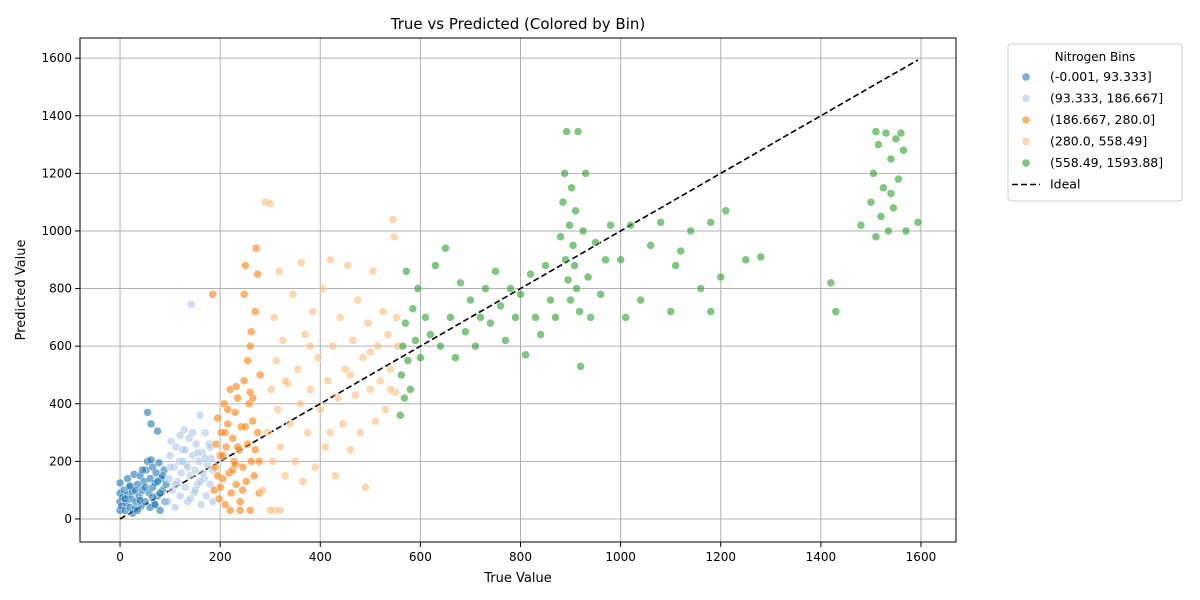 This screenshot has width=1200, height=600. Describe the element at coordinates (56, 231) in the screenshot. I see `y-tick-label: 1000` at that location.